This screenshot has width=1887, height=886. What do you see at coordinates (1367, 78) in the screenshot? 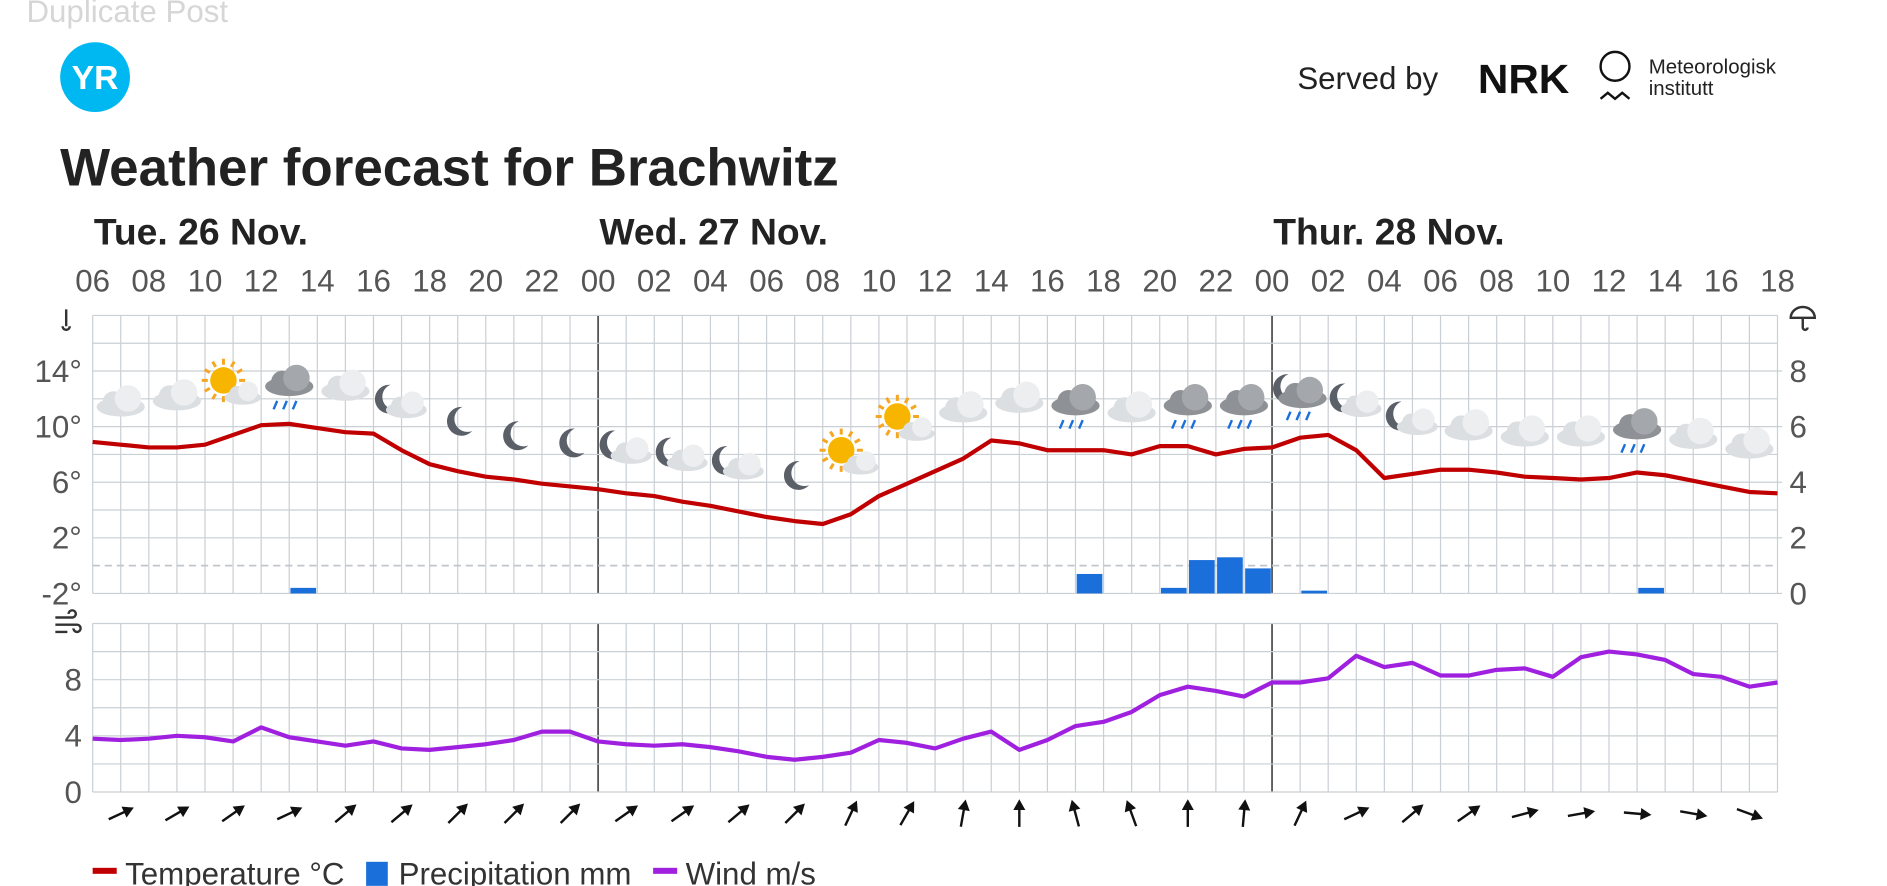
I see `served-by: Served by` at bounding box center [1367, 78].